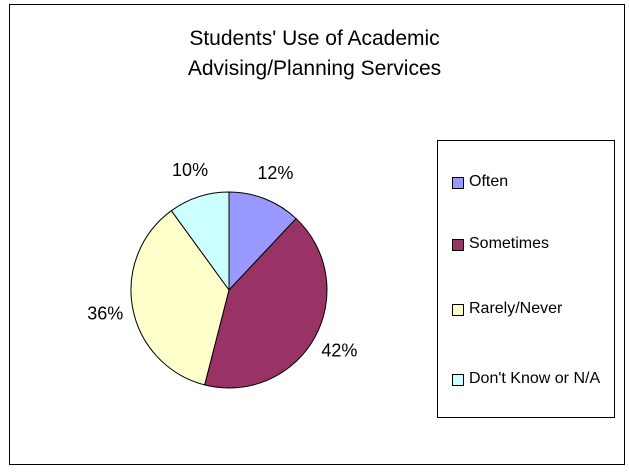  Describe the element at coordinates (458, 310) in the screenshot. I see `legend-swatch-rarely-never` at that location.